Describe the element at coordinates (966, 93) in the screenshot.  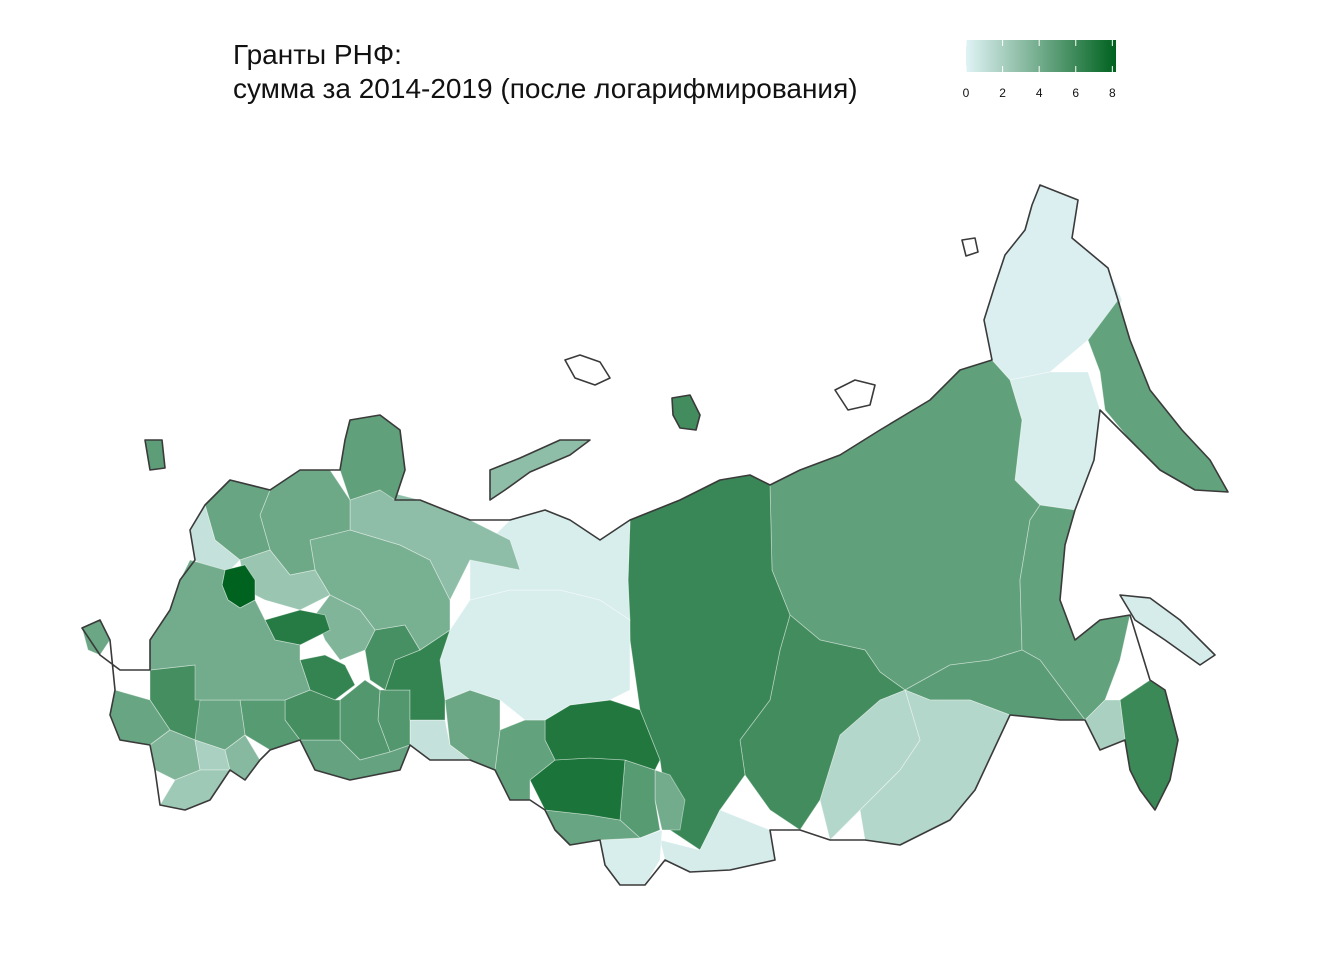
I see `legend-tick-label: 0` at that location.